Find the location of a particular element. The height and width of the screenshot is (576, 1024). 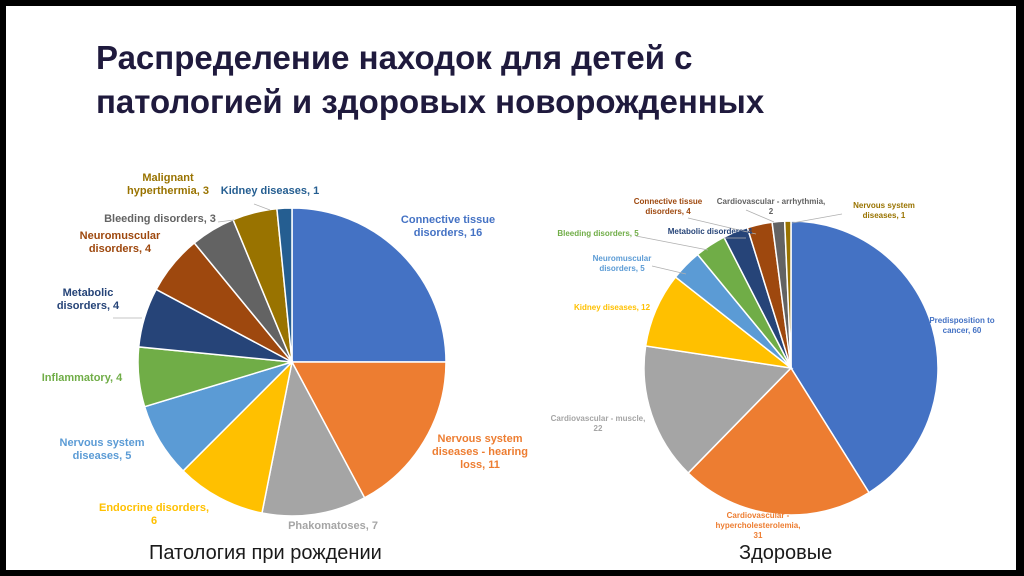

data-label-healthy-6: Metabolic disorders, 4 is located at coordinates (710, 231).